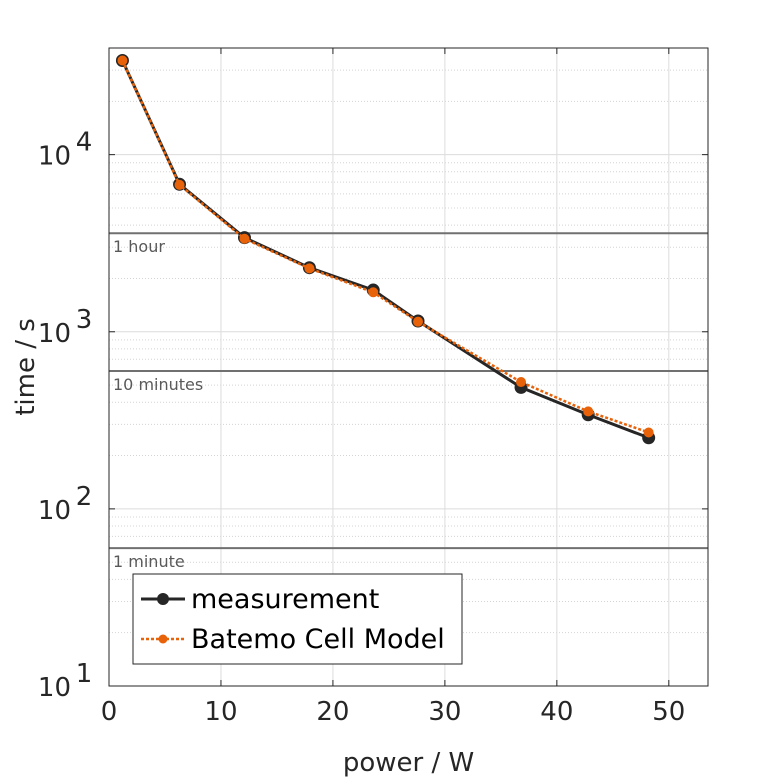  I want to click on y-tick-label-exponent: 2, so click(84, 497).